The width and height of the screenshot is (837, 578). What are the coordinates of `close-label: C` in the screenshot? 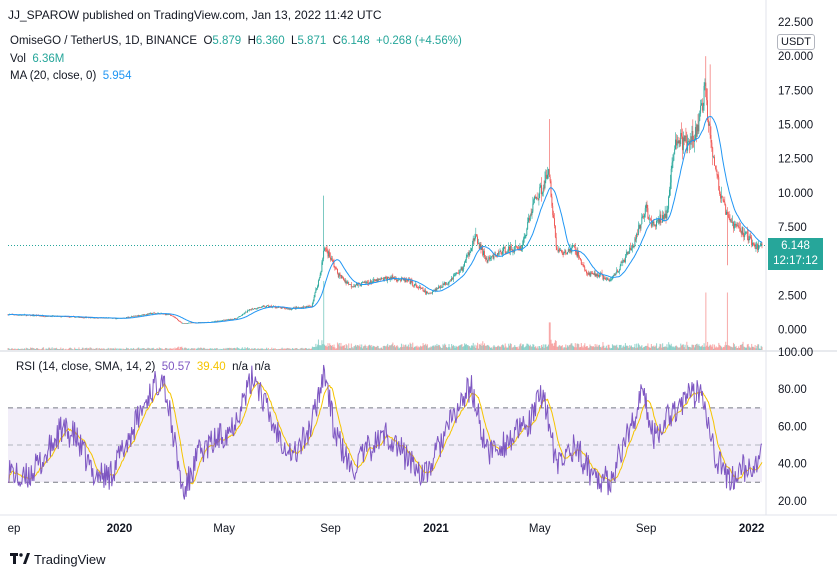 It's located at (336, 41).